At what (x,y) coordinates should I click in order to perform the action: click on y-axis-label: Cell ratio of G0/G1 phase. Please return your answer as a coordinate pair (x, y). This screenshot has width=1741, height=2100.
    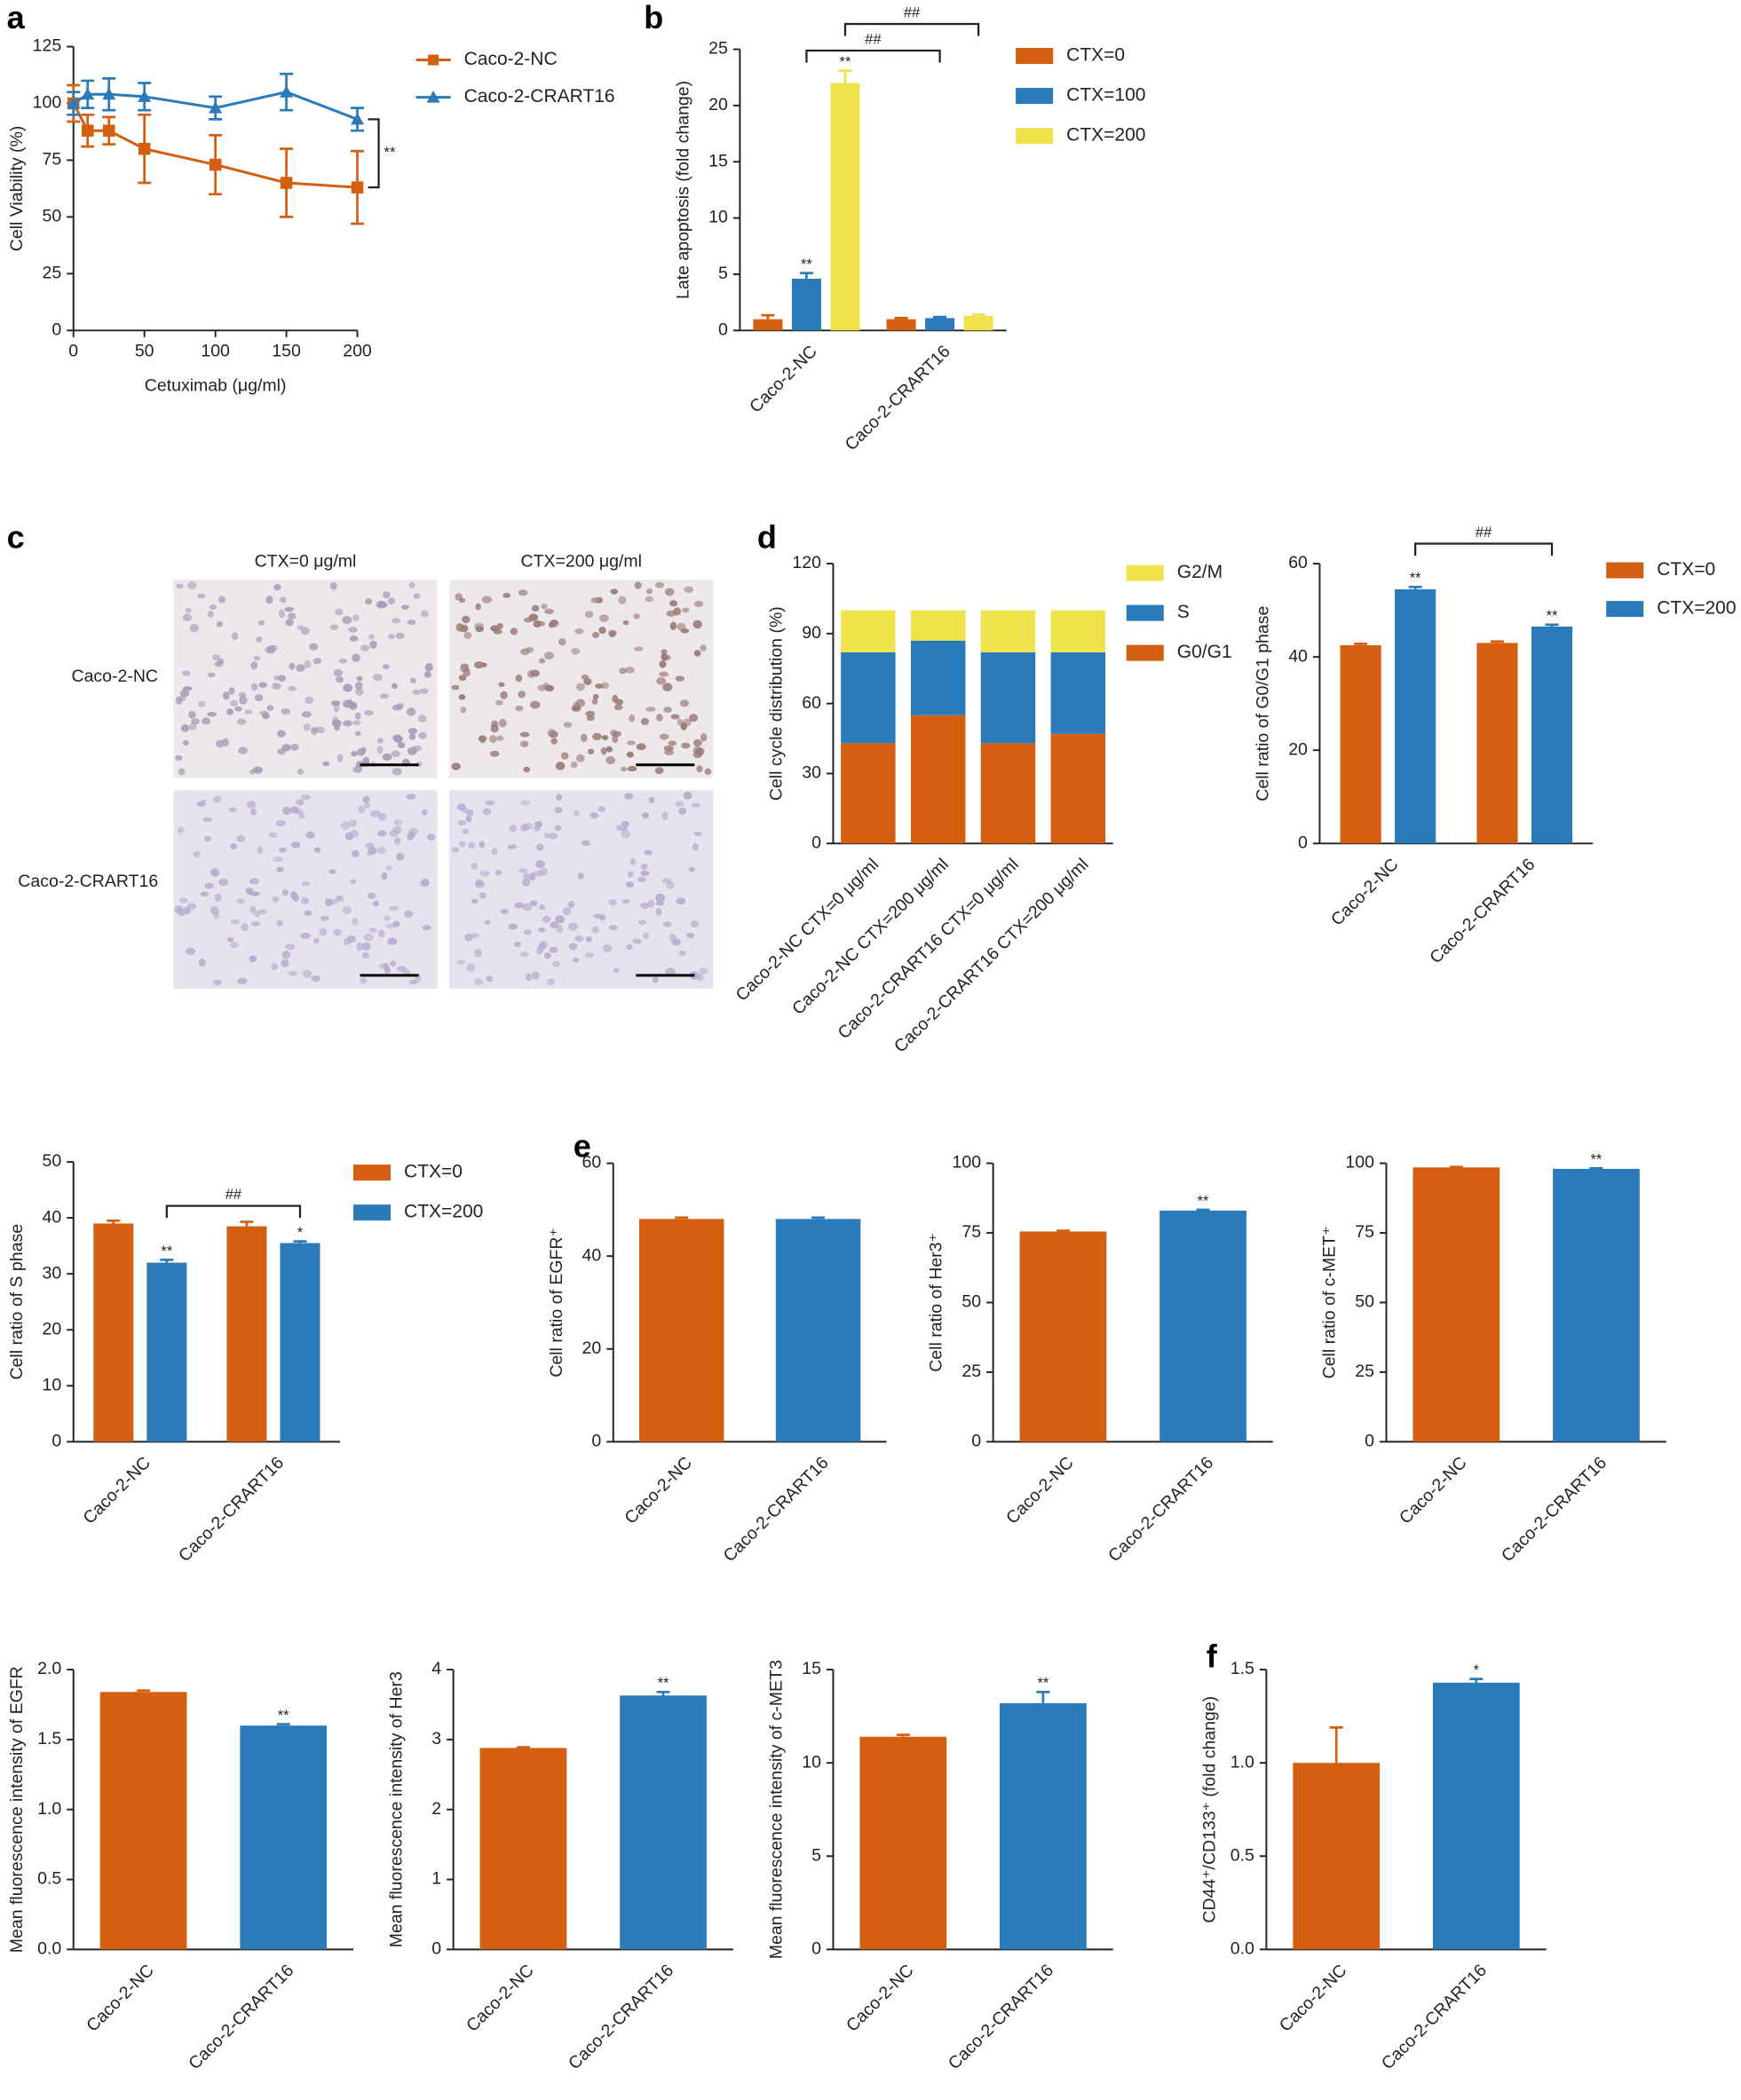
    Looking at the image, I should click on (1263, 703).